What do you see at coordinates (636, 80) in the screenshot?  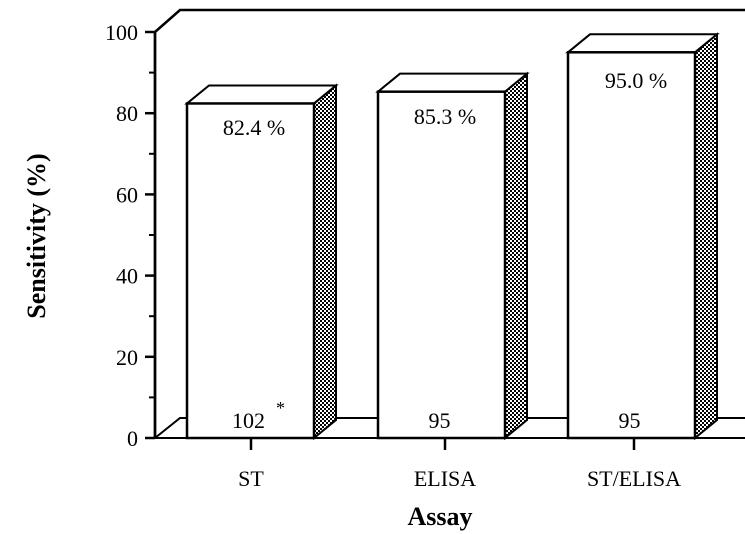 I see `bar-value-label: 95.0 %` at bounding box center [636, 80].